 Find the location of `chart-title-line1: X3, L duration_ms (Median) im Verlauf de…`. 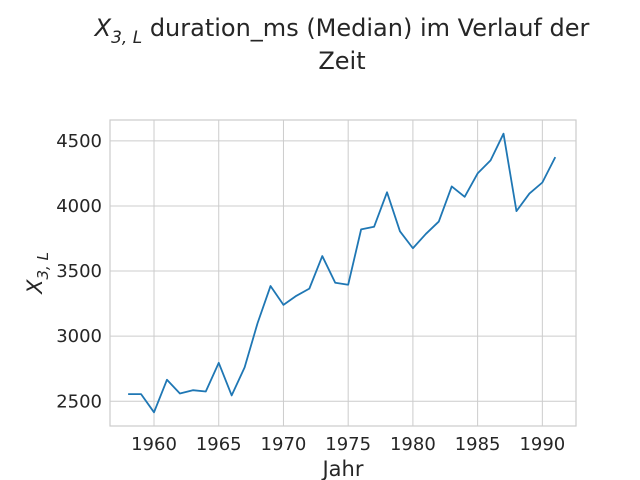

chart-title-line1: X3, L duration_ms (Median) im Verlauf de… is located at coordinates (341, 31).